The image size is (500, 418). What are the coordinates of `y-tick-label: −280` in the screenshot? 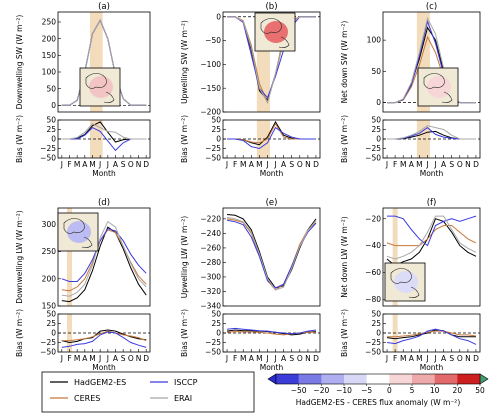 It's located at (210, 262).